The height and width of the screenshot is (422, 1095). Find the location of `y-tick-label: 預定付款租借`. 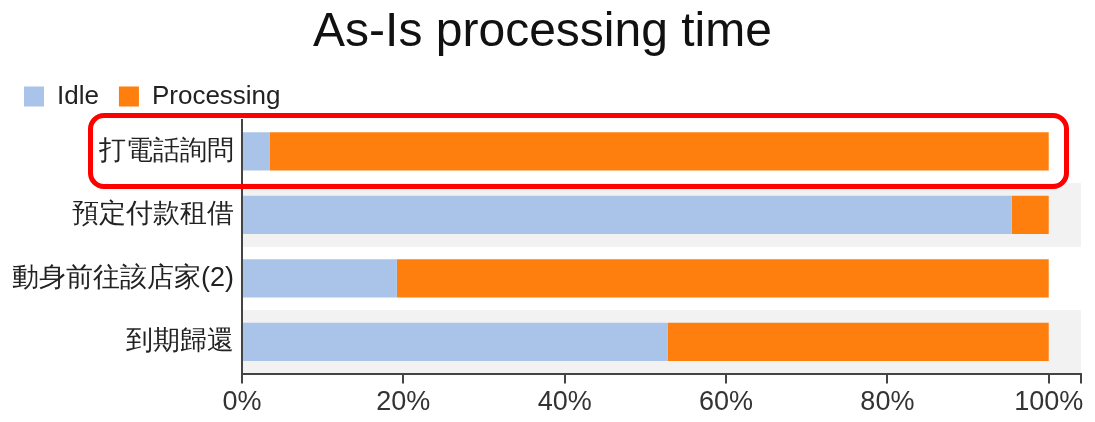

y-tick-label: 預定付款租借 is located at coordinates (153, 213).